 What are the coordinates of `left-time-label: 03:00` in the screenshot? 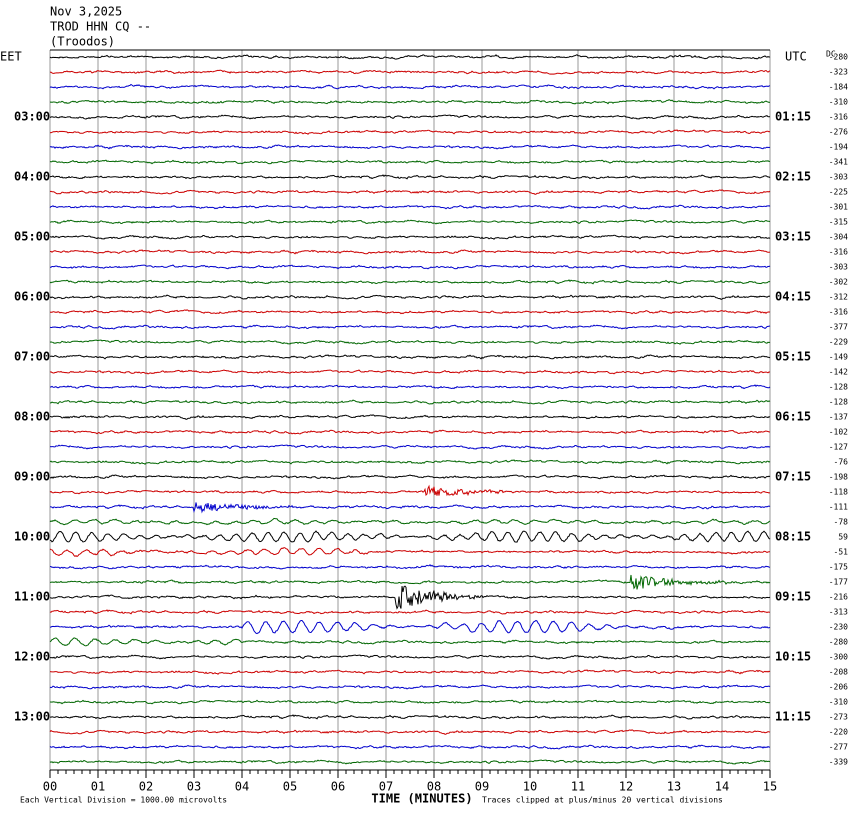 It's located at (32, 117).